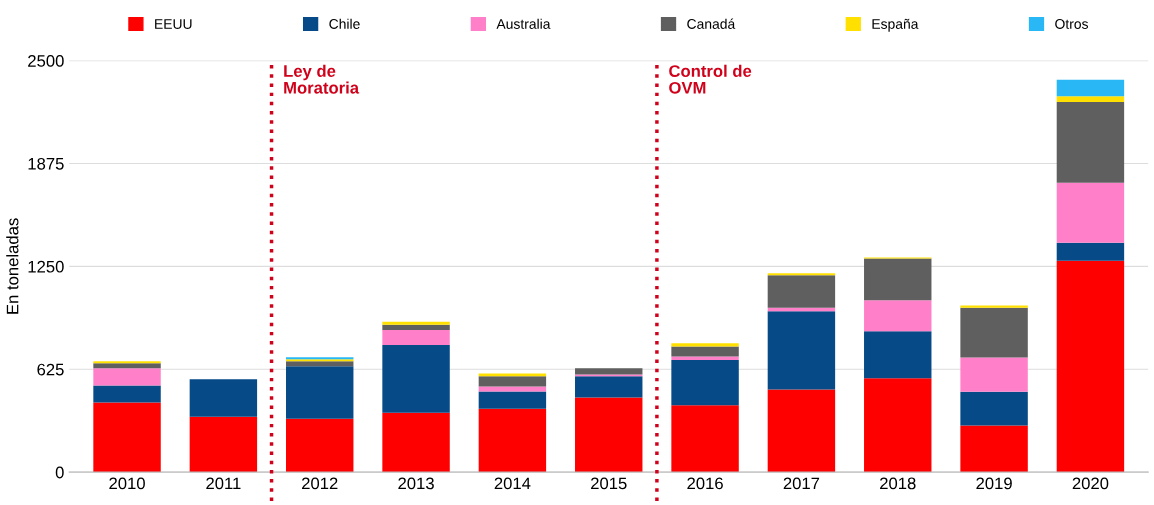 This screenshot has width=1154, height=505. What do you see at coordinates (711, 23) in the screenshot?
I see `legend-label: Canadá` at bounding box center [711, 23].